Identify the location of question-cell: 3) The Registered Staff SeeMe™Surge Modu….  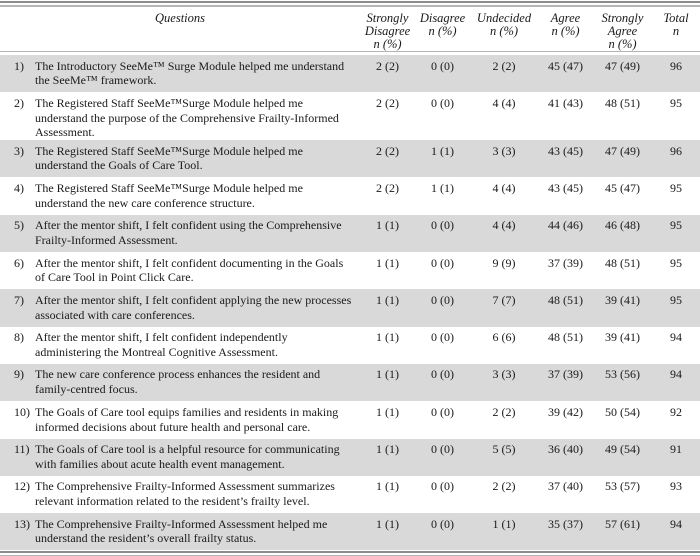
(180, 158).